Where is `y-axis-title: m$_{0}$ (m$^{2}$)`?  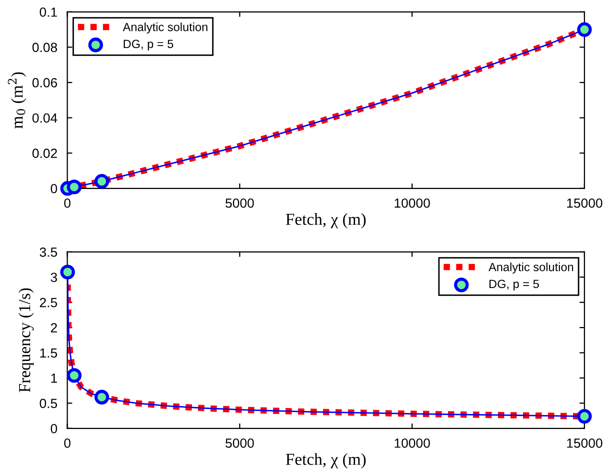
y-axis-title: m$_{0}$ (m$^{2}$) is located at coordinates (17, 100).